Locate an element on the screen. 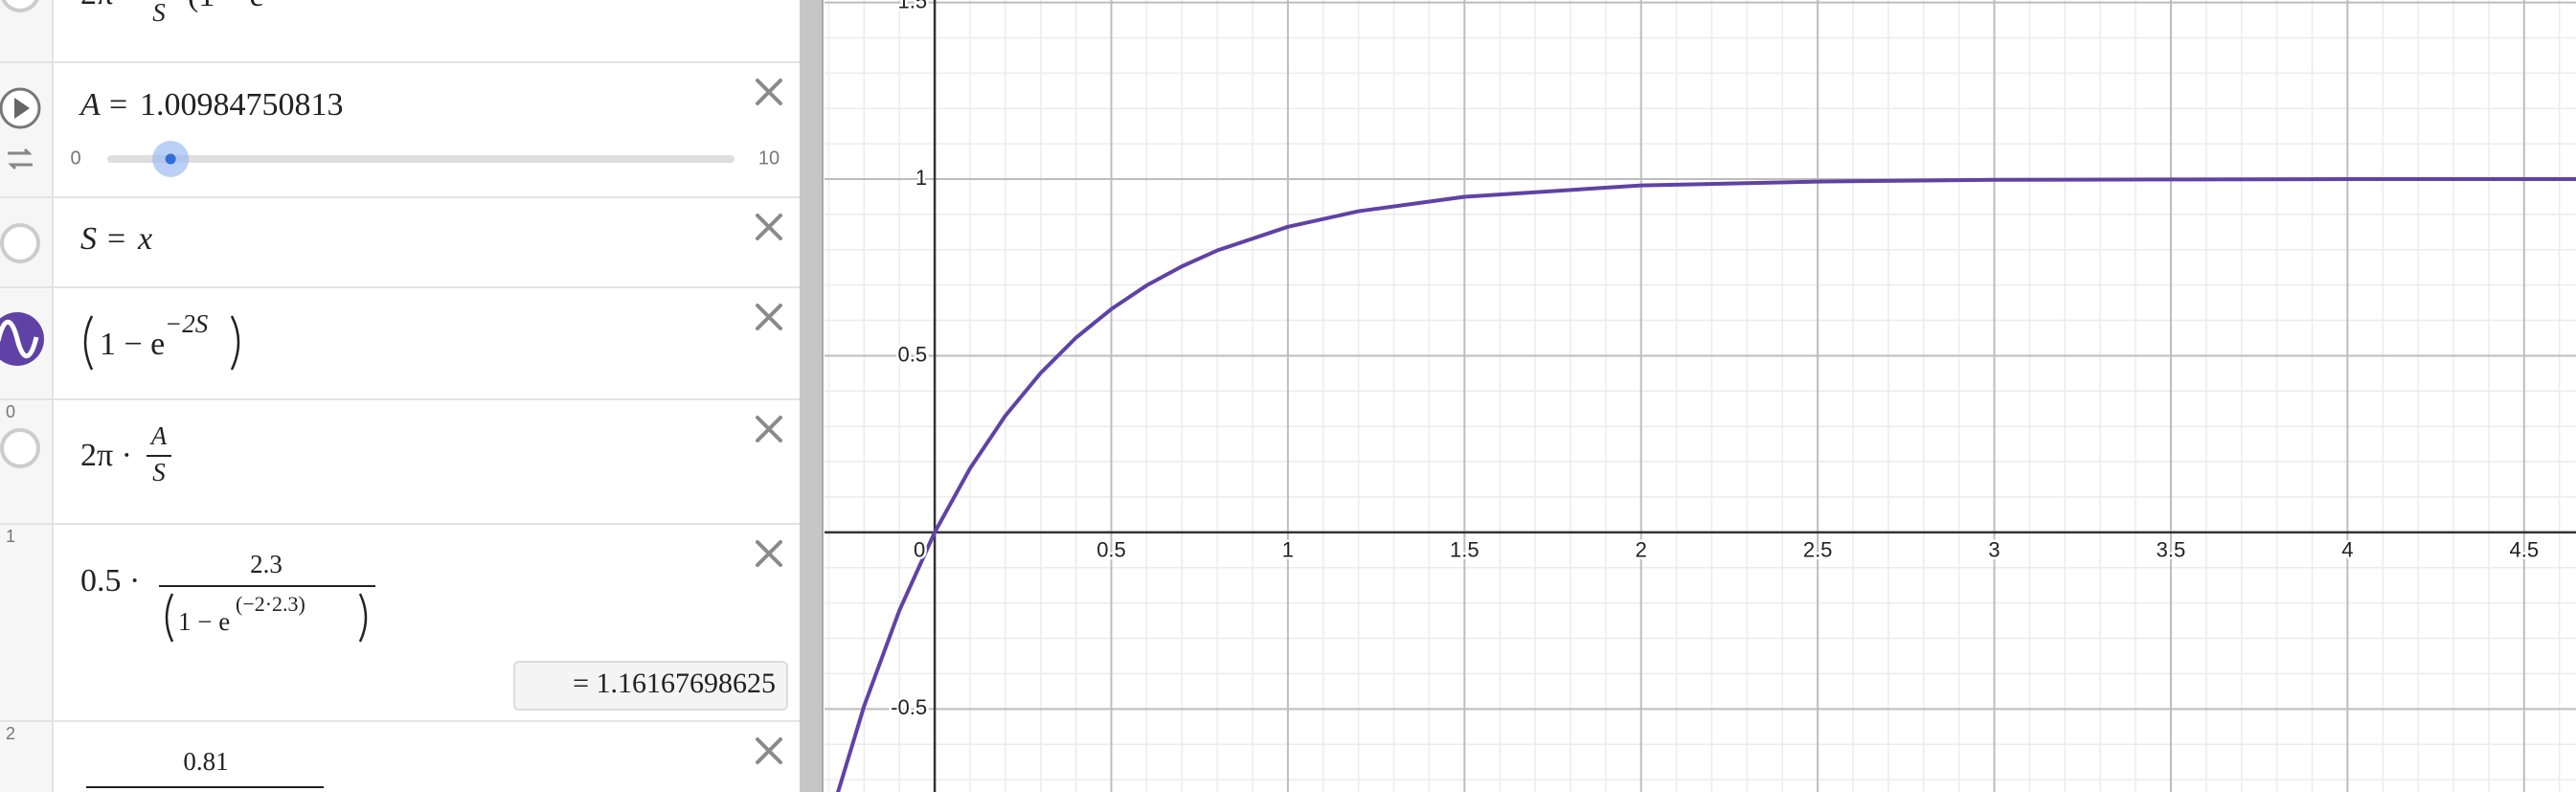 The width and height of the screenshot is (2576, 792). y-tick-label: 0.5 is located at coordinates (912, 354).